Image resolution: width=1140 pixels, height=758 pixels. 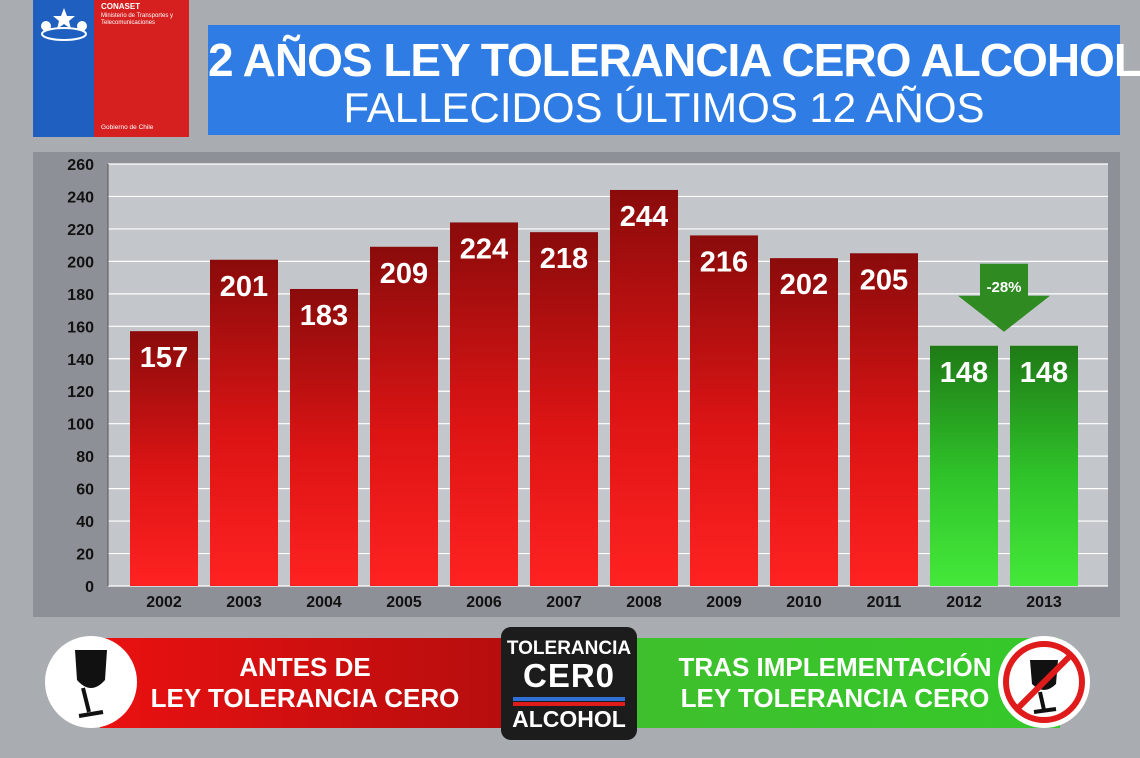 I want to click on y-tick-label: 160, so click(x=80, y=327).